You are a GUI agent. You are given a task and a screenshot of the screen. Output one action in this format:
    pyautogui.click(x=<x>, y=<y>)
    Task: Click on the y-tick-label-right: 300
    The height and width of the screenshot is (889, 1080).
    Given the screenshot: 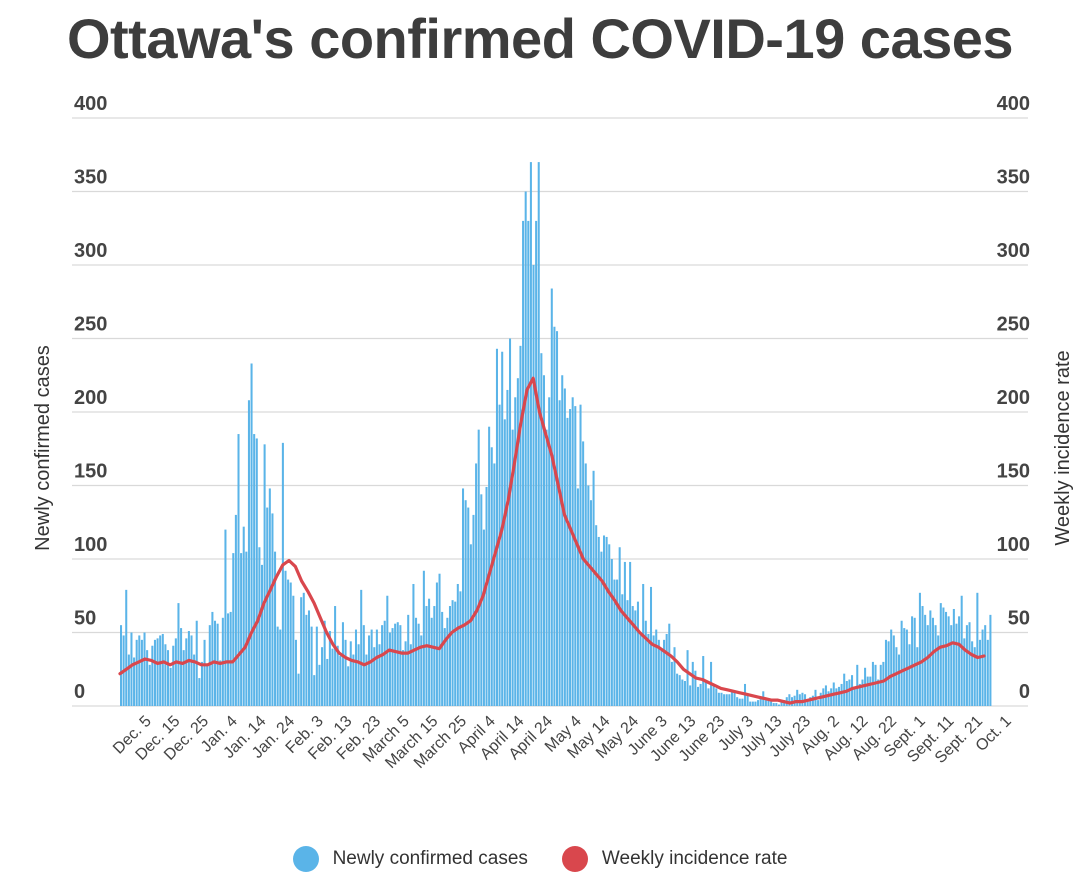 What is the action you would take?
    pyautogui.click(x=1013, y=251)
    